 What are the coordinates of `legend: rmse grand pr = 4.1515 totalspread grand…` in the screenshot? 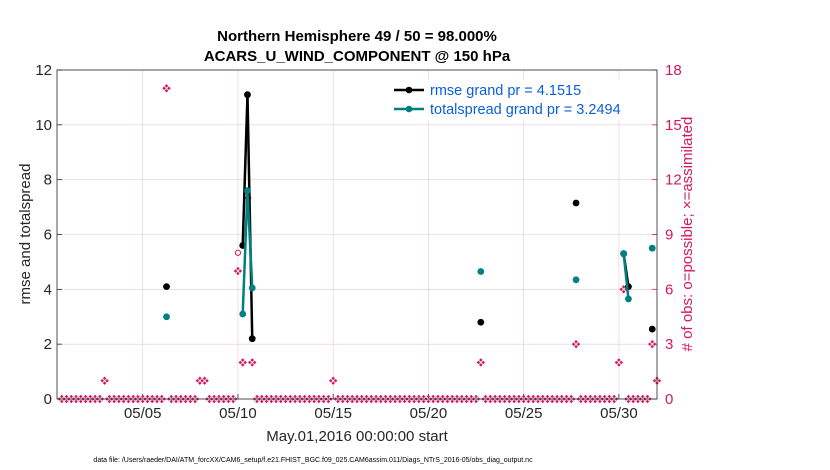 It's located at (520, 100).